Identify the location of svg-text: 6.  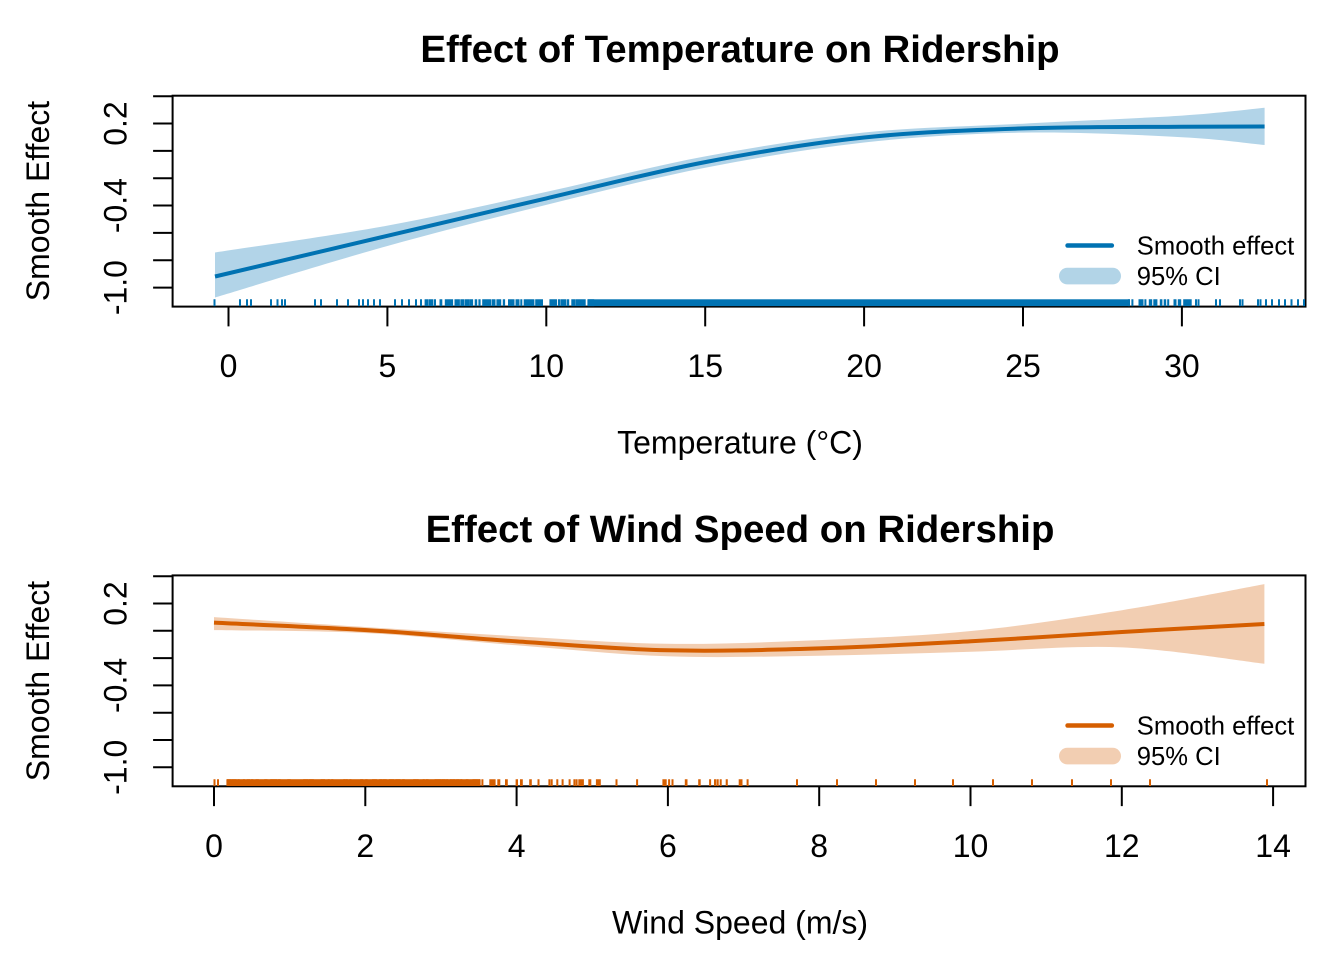
(668, 846).